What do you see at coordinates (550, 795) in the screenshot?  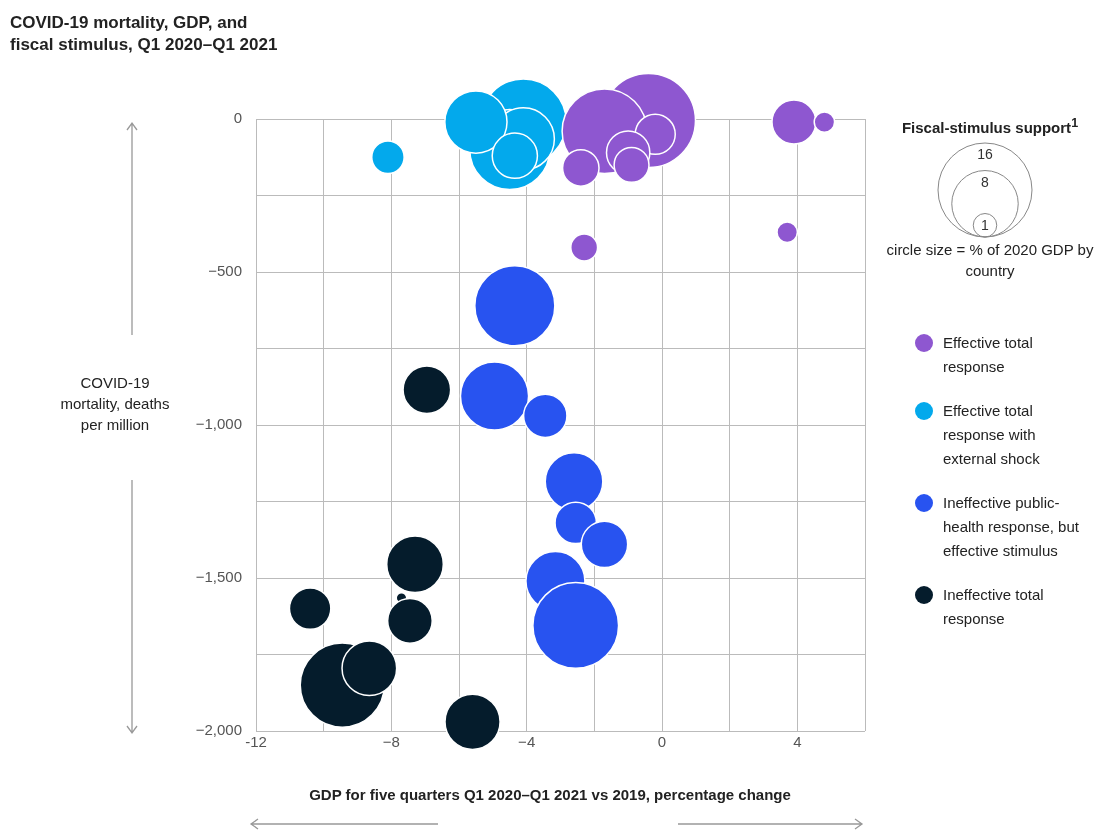 I see `x-axis-title: GDP for five quarters Q1 2020–Q1 2021 vs 2019, percentage change` at bounding box center [550, 795].